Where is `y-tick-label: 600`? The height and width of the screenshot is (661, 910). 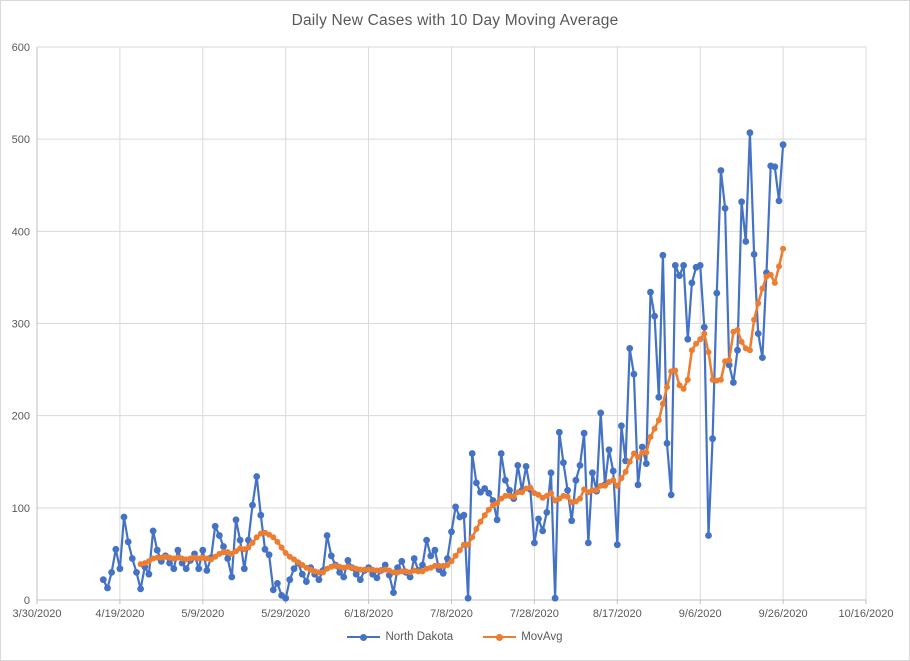
y-tick-label: 600 is located at coordinates (21, 48).